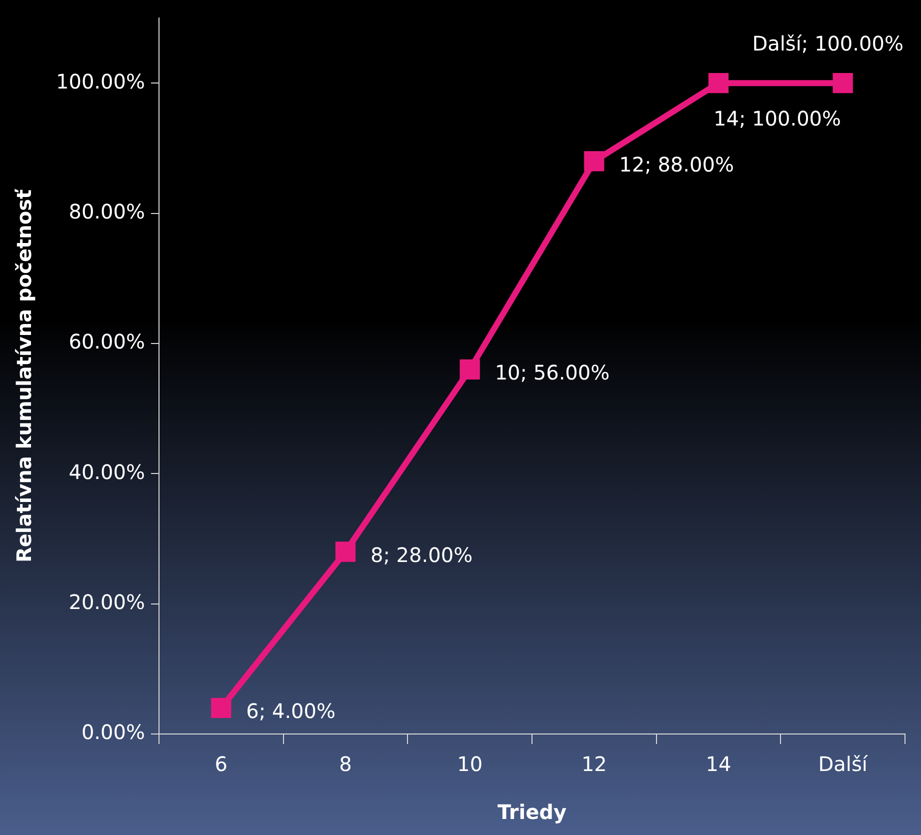 The image size is (921, 835). What do you see at coordinates (843, 764) in the screenshot?
I see `x-tick-label: Další` at bounding box center [843, 764].